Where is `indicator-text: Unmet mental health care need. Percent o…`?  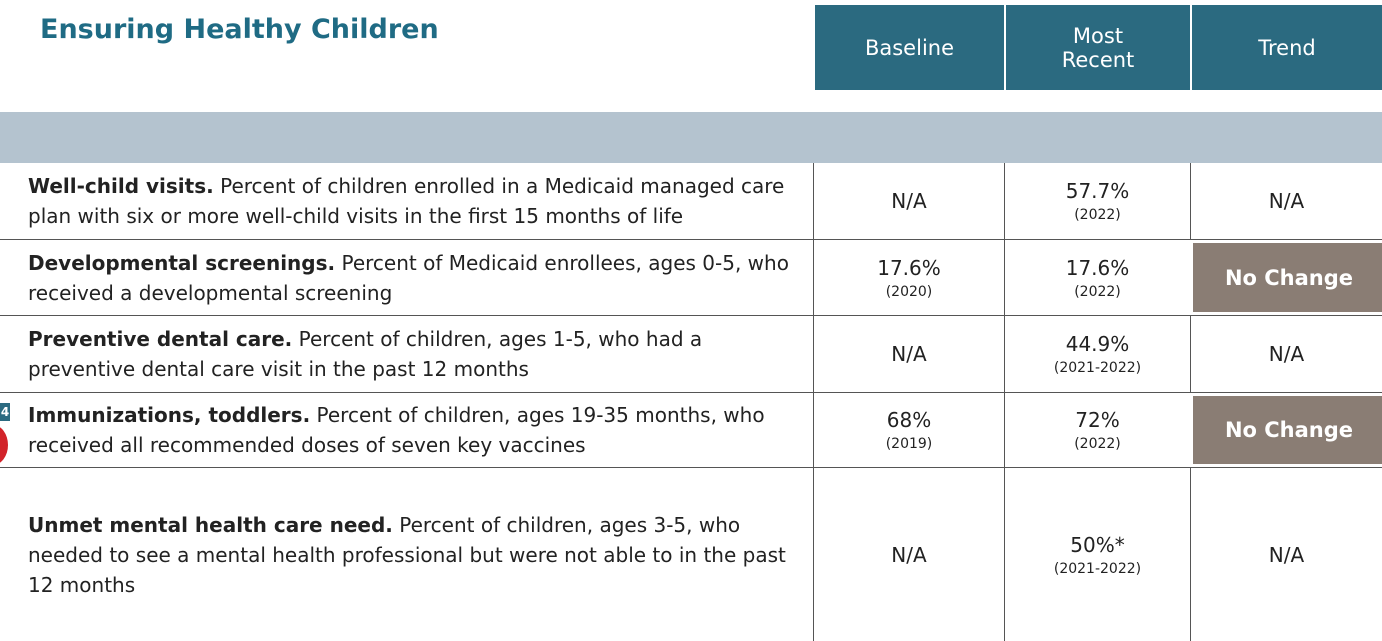
indicator-text: Unmet mental health care need. Percent o… is located at coordinates (413, 555).